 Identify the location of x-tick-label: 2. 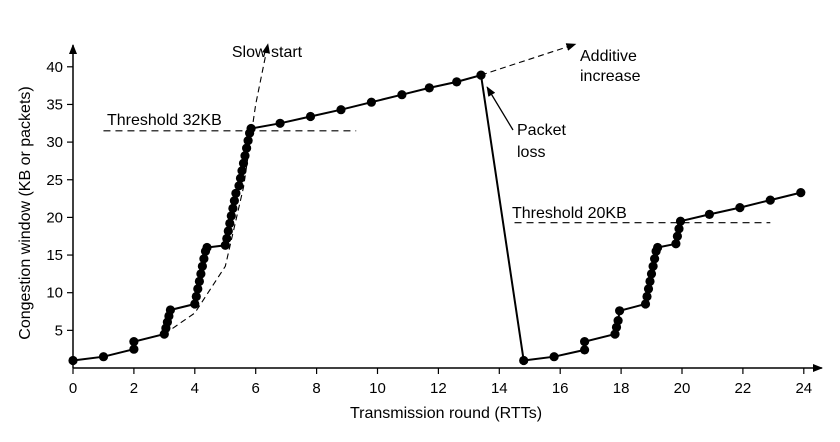
(134, 388).